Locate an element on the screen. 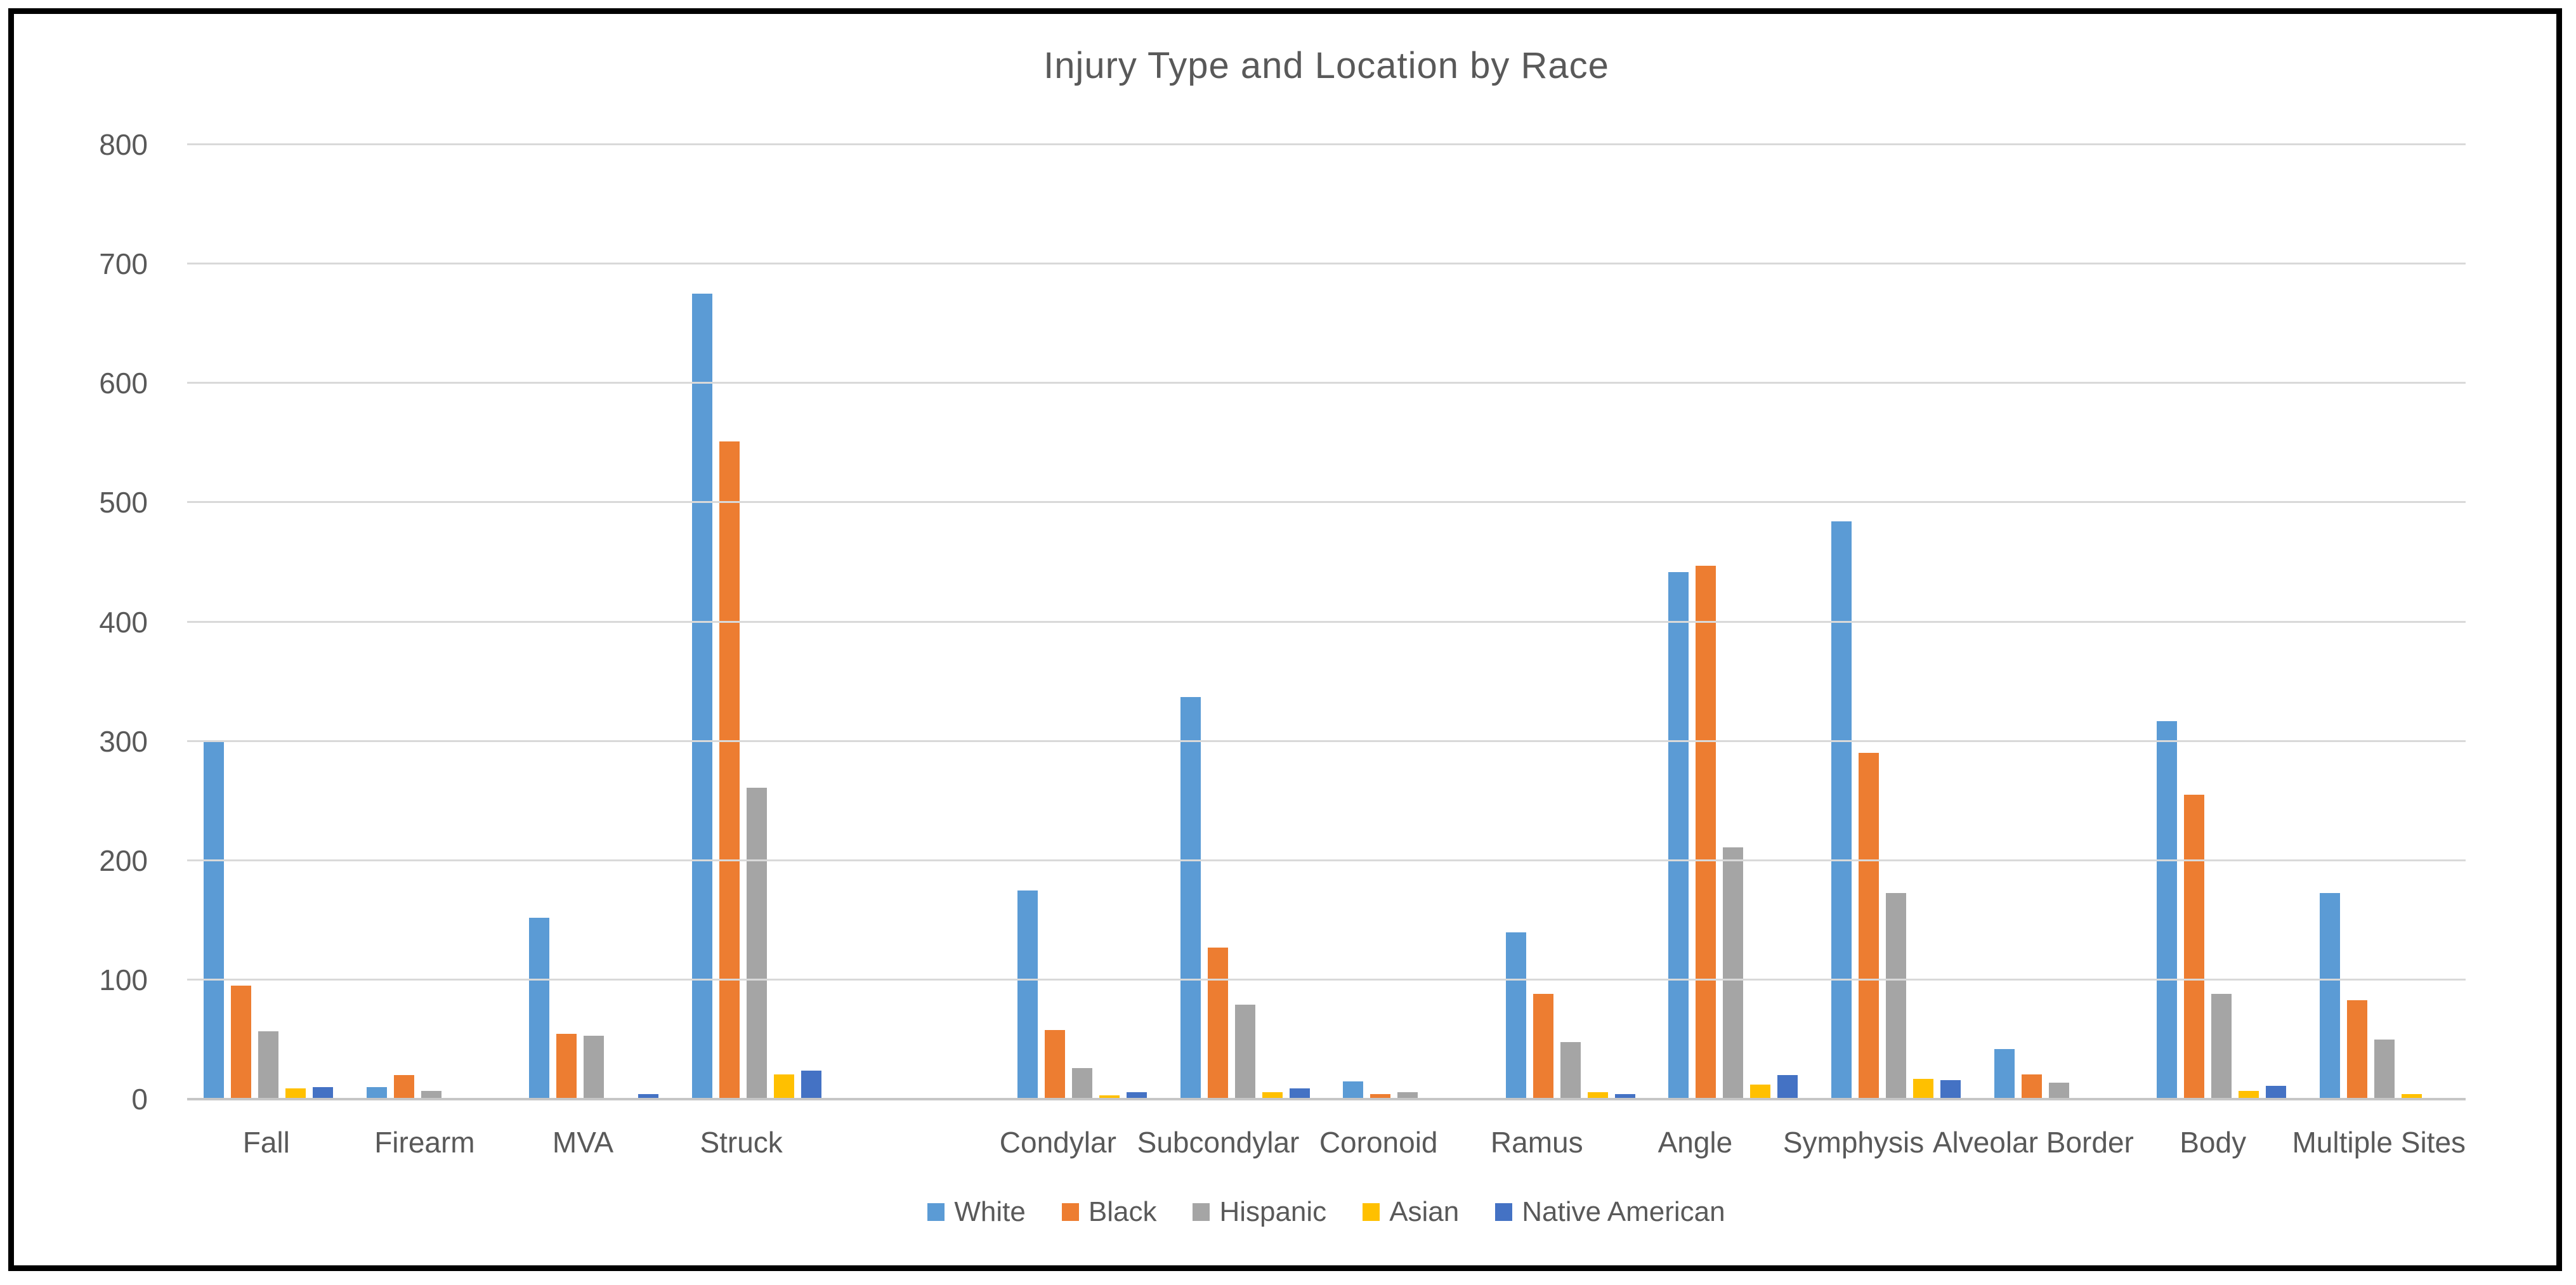 The height and width of the screenshot is (1285, 2576). x-axis-slot: Ramus is located at coordinates (1537, 1146).